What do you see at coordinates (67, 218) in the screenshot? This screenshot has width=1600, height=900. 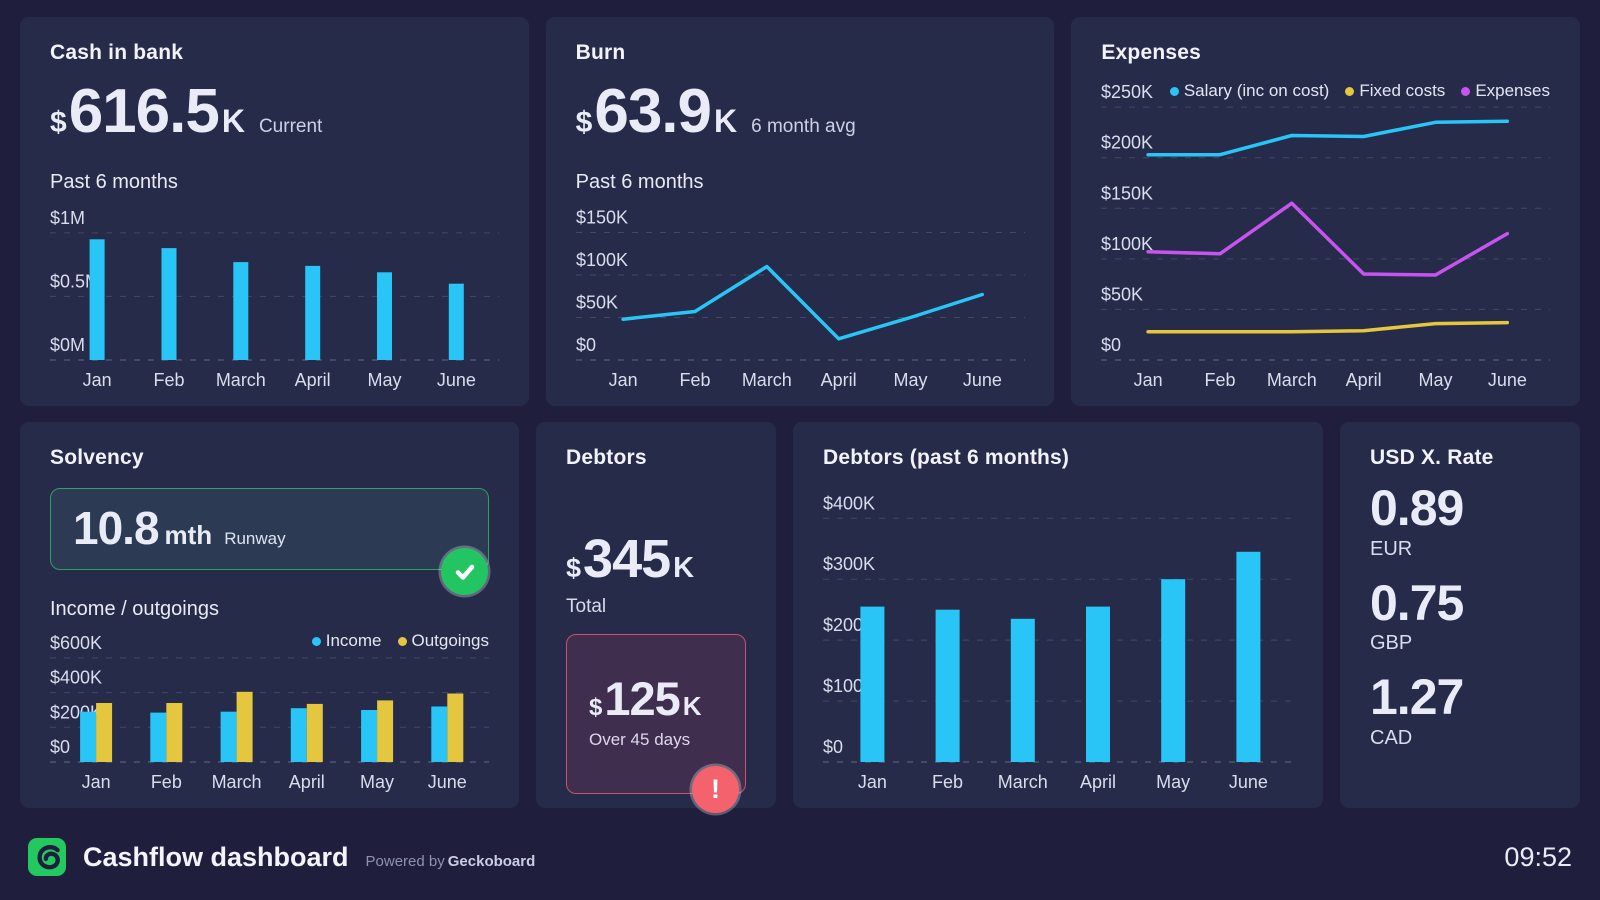 I see `svg-text: $1M` at bounding box center [67, 218].